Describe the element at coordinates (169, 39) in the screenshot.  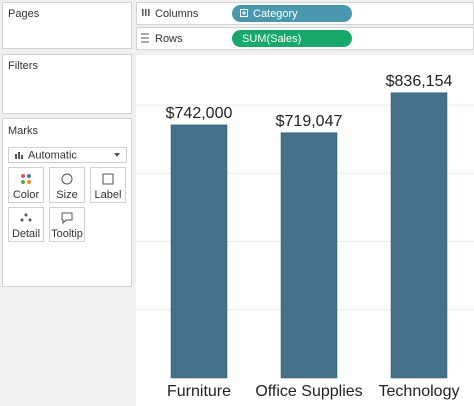
I see `shelf-label: Rows` at that location.